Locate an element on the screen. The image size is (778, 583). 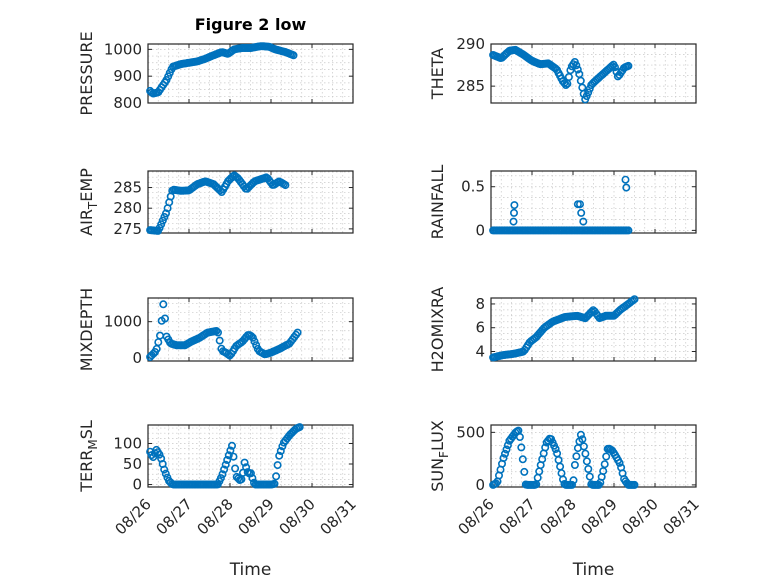
x-tick-label: 08/26 is located at coordinates (476, 516).